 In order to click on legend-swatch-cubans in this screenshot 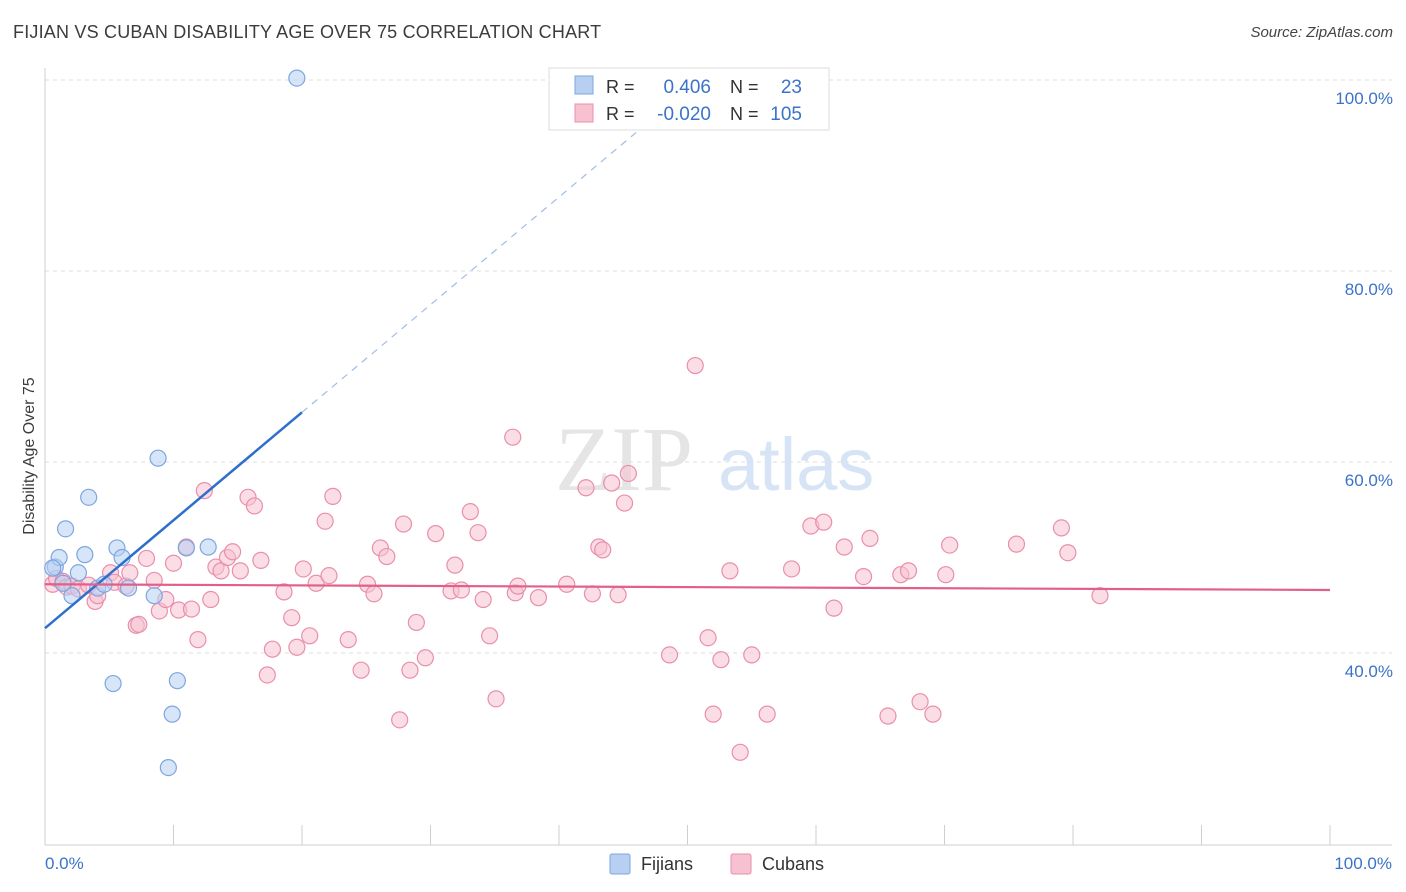, I will do `click(584, 113)`.